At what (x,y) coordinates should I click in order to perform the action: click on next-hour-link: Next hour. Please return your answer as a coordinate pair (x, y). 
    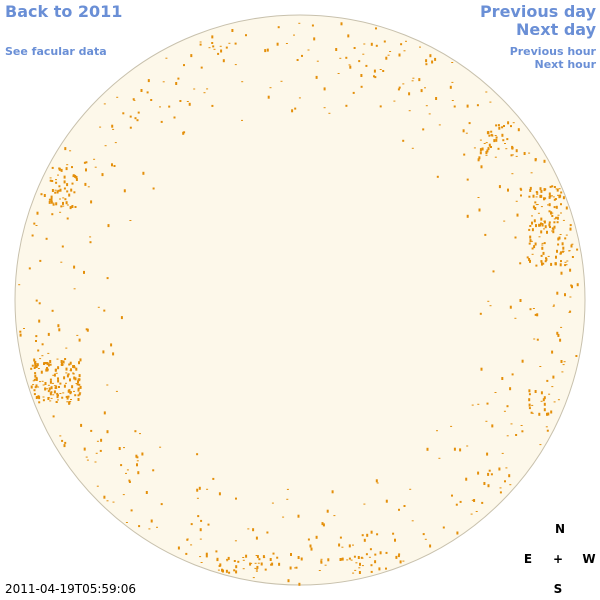
    Looking at the image, I should click on (565, 64).